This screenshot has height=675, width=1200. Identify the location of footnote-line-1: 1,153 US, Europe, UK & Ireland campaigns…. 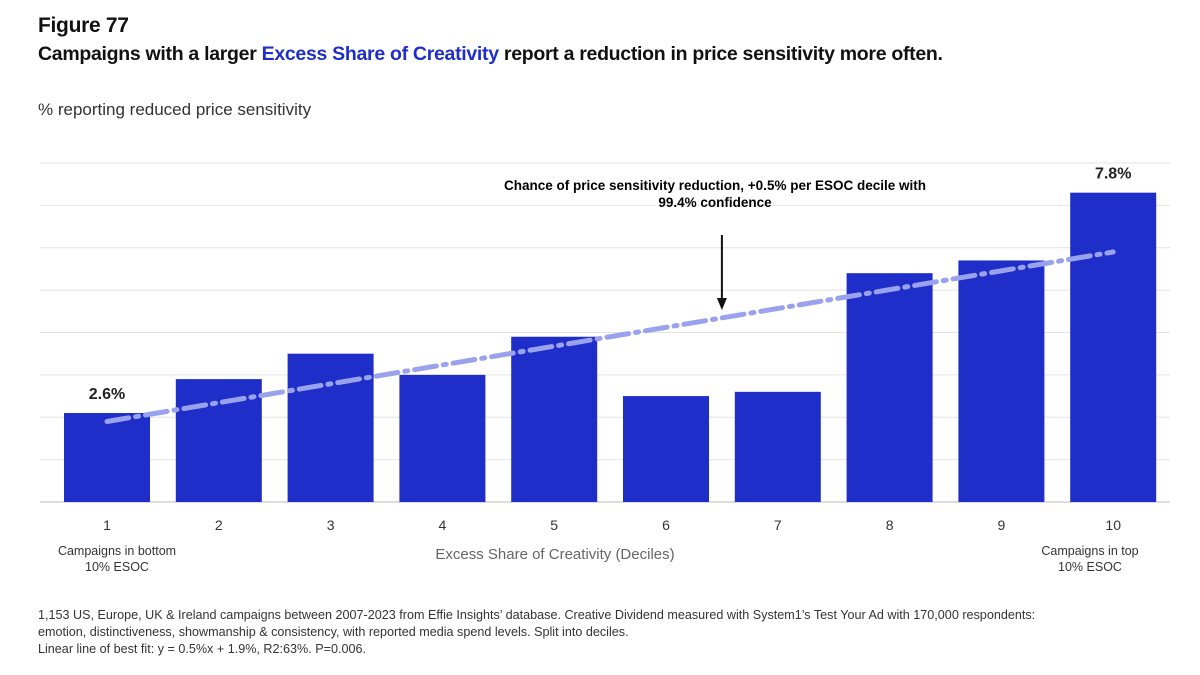
(537, 615).